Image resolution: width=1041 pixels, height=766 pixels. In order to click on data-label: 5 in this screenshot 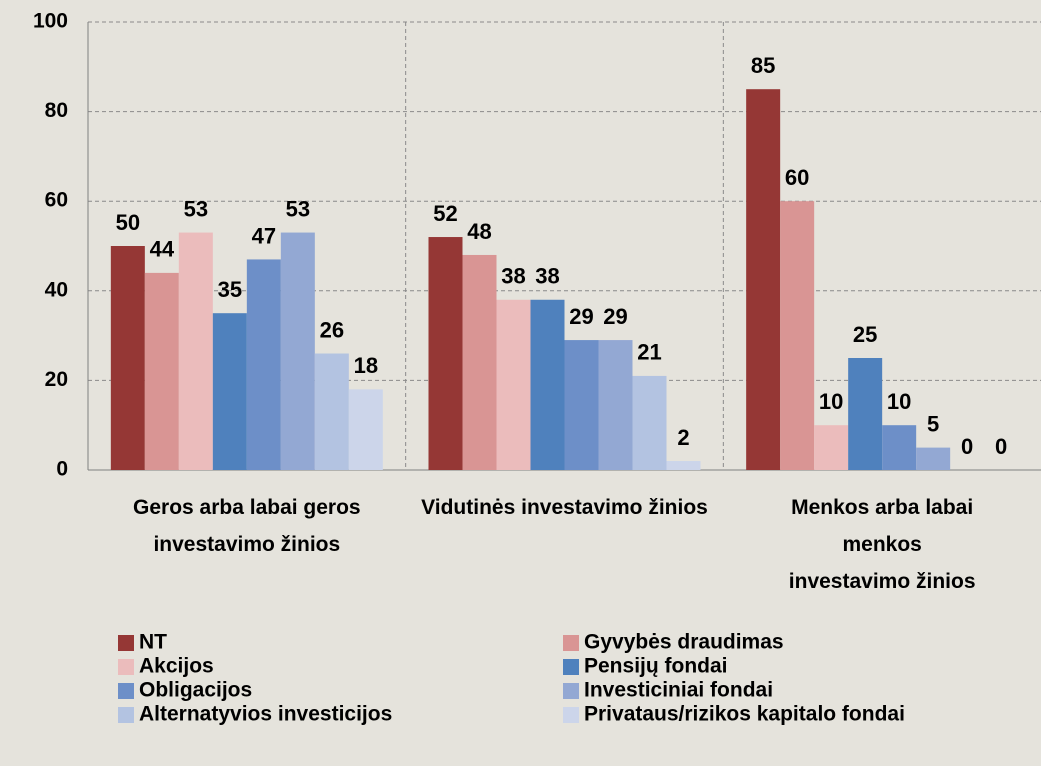, I will do `click(933, 423)`.